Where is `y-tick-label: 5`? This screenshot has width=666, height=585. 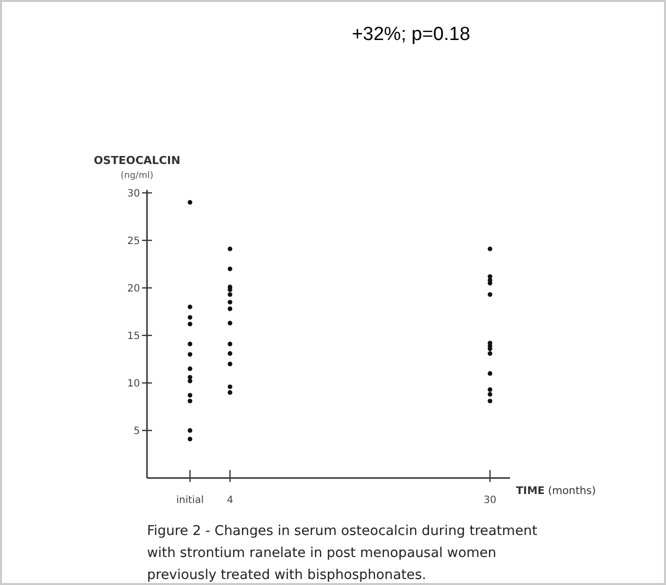 y-tick-label: 5 is located at coordinates (137, 431).